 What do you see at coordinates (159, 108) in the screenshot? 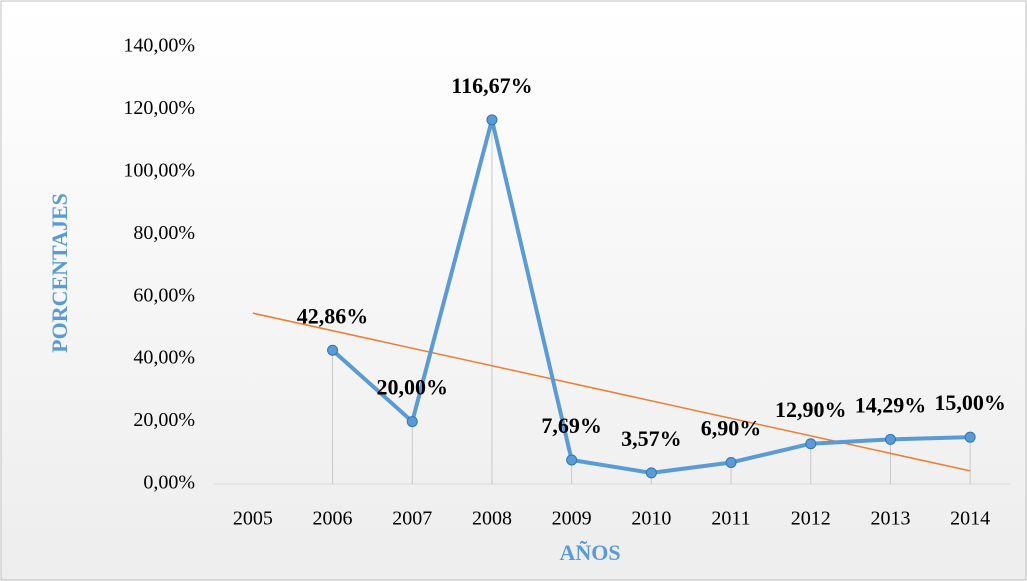
I see `y-tick-label: 120,00%` at bounding box center [159, 108].